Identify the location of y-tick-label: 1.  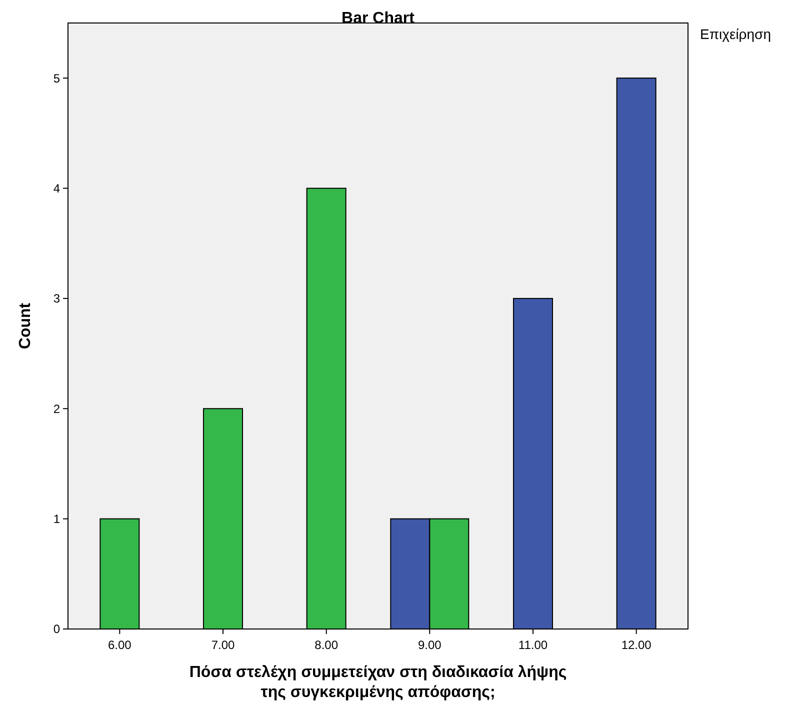
(56, 519).